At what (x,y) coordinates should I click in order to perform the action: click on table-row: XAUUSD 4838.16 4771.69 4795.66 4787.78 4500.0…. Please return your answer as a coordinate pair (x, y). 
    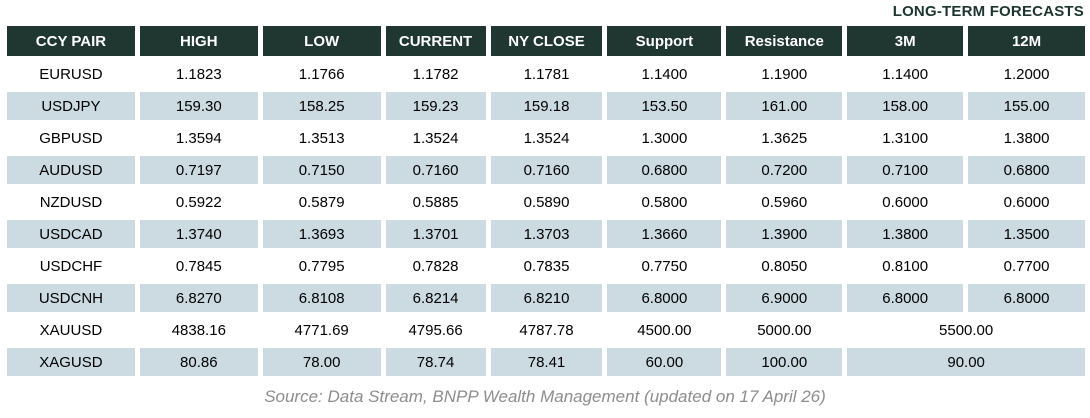
    Looking at the image, I should click on (546, 330).